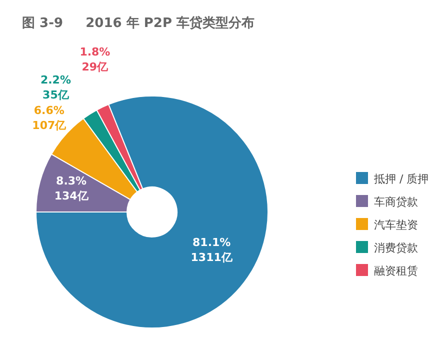 The width and height of the screenshot is (445, 341). Describe the element at coordinates (212, 250) in the screenshot. I see `data-label: 81.1% 1311亿` at that location.